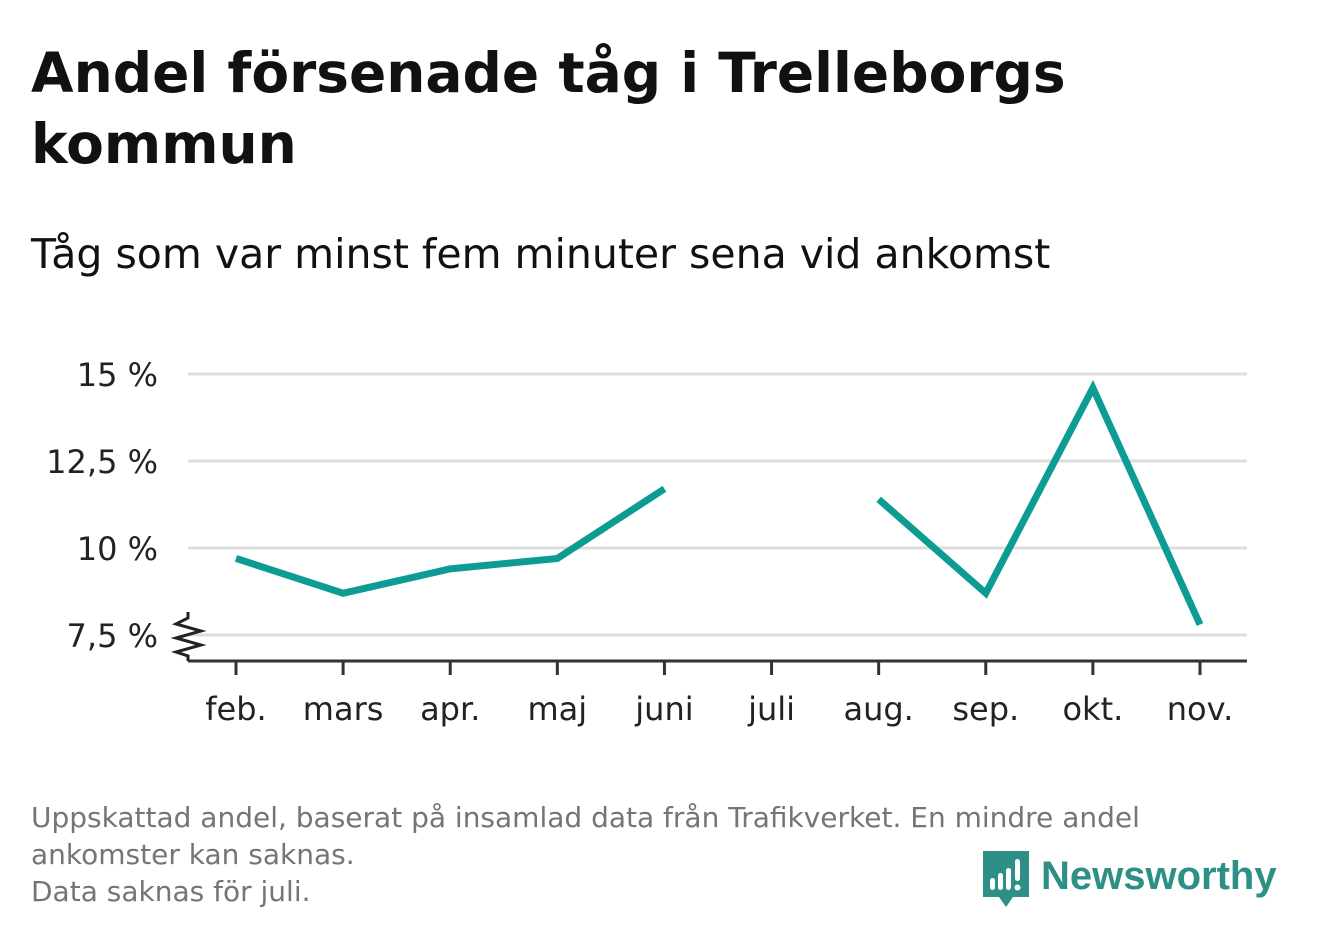 Image resolution: width=1322 pixels, height=939 pixels. What do you see at coordinates (771, 709) in the screenshot?
I see `x-tick-label: juli` at bounding box center [771, 709].